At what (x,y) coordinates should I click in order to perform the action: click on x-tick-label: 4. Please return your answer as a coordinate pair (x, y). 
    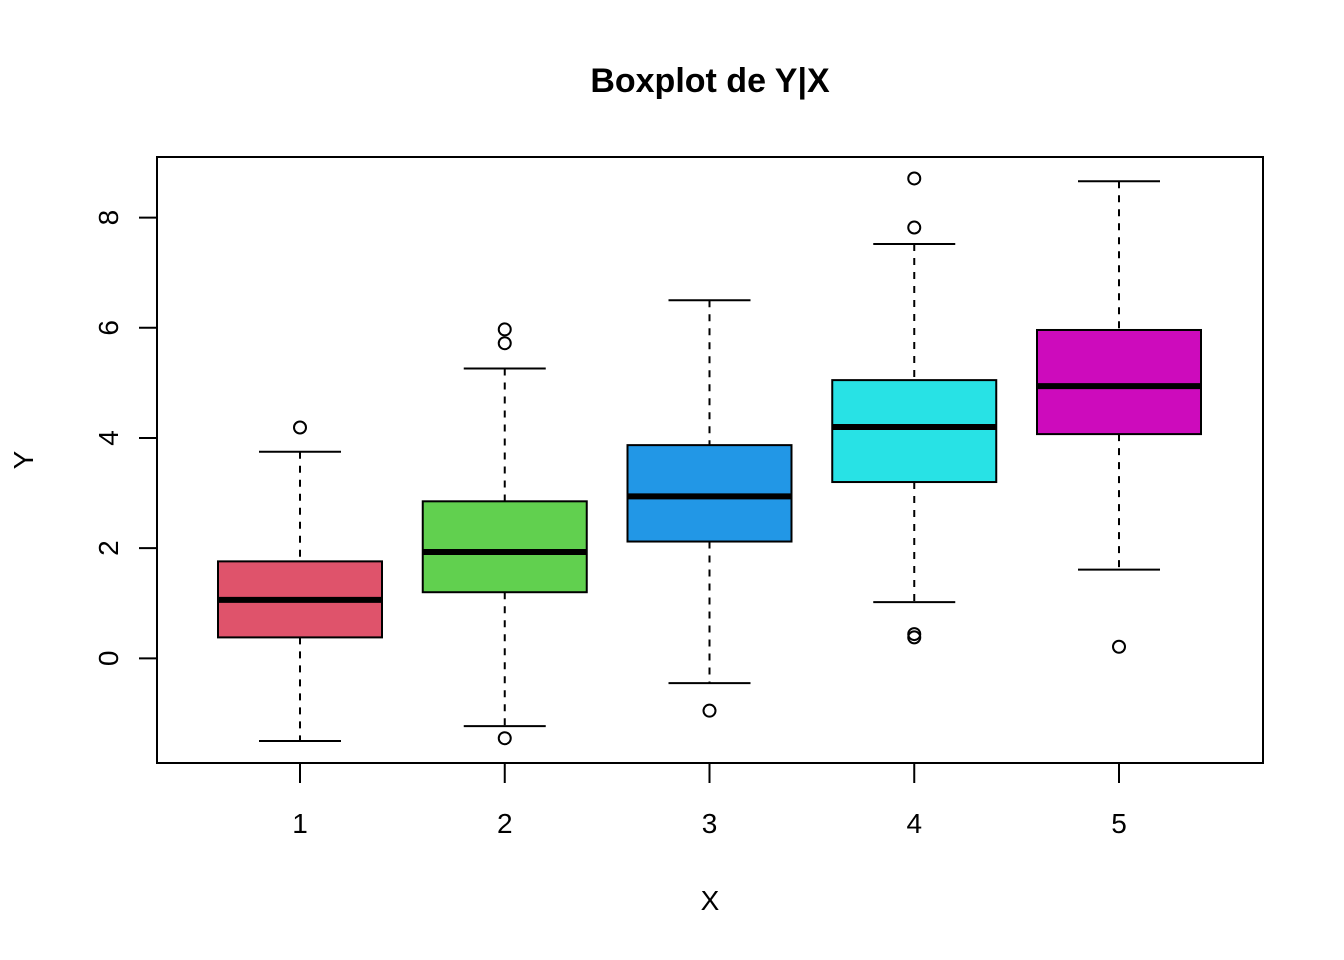
    Looking at the image, I should click on (914, 823).